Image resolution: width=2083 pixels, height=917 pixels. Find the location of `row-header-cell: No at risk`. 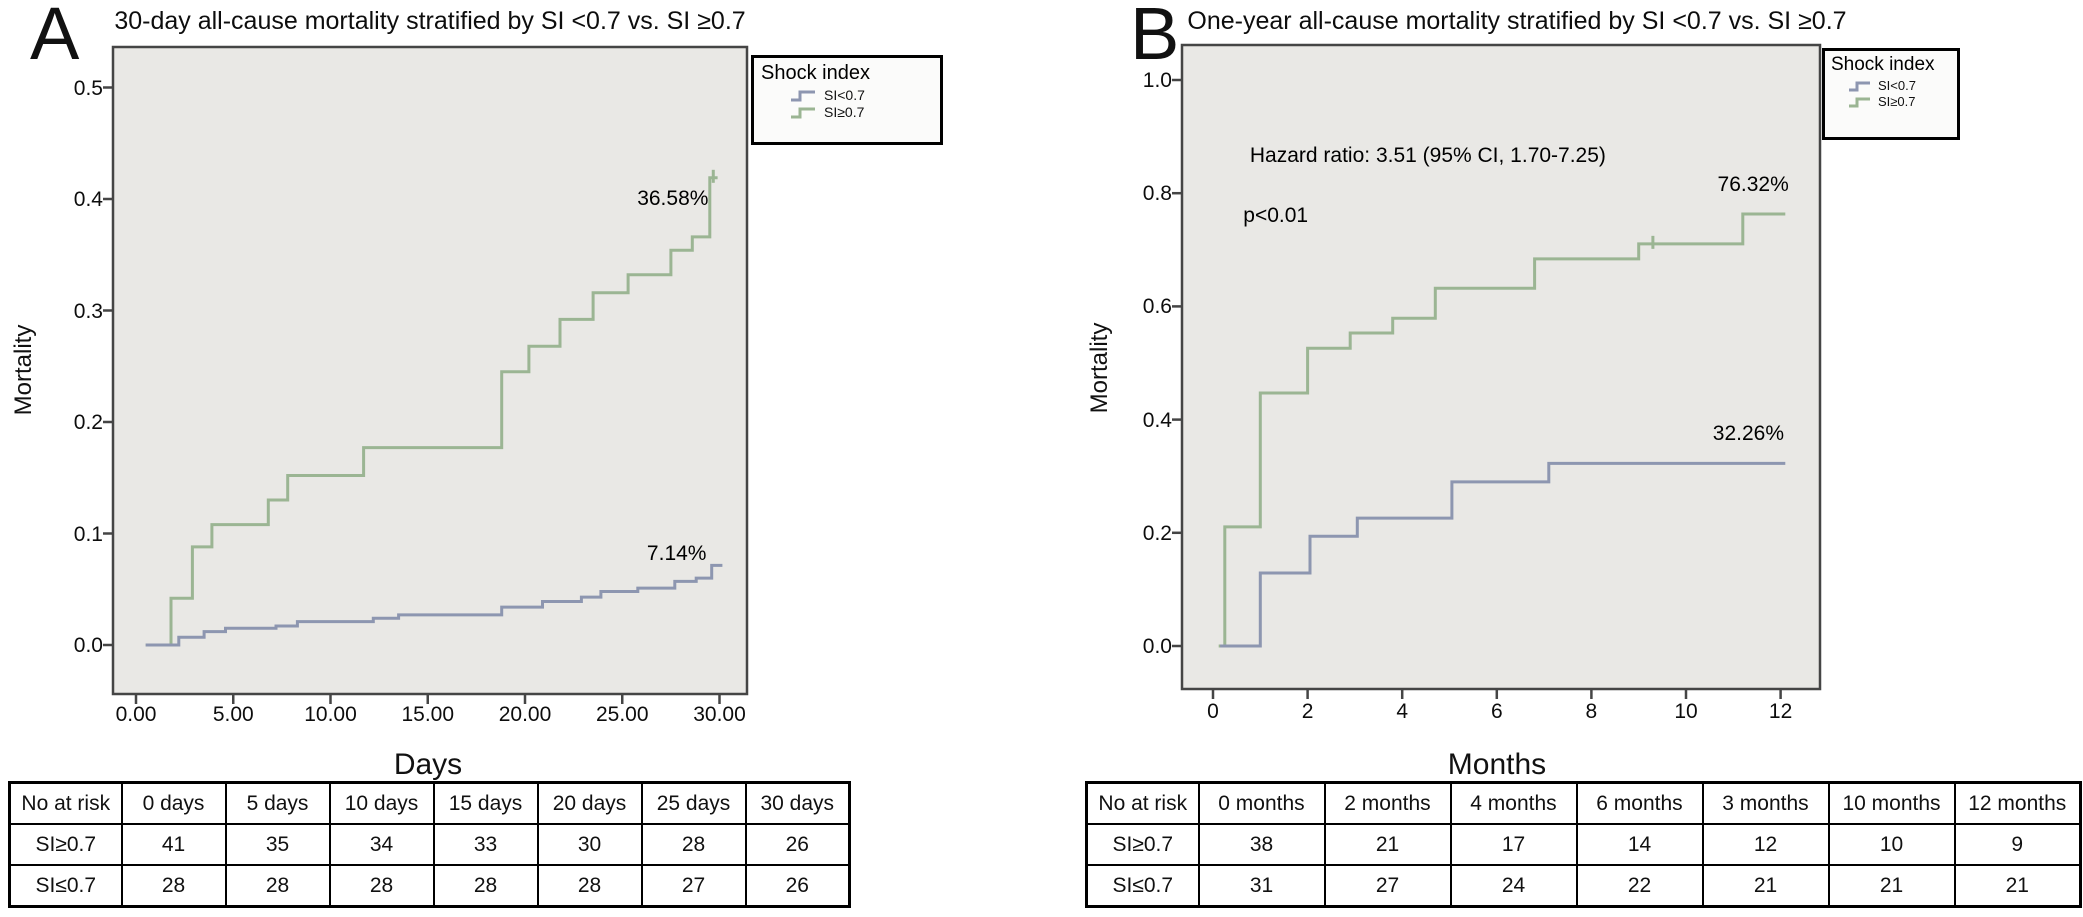

row-header-cell: No at risk is located at coordinates (1142, 803).